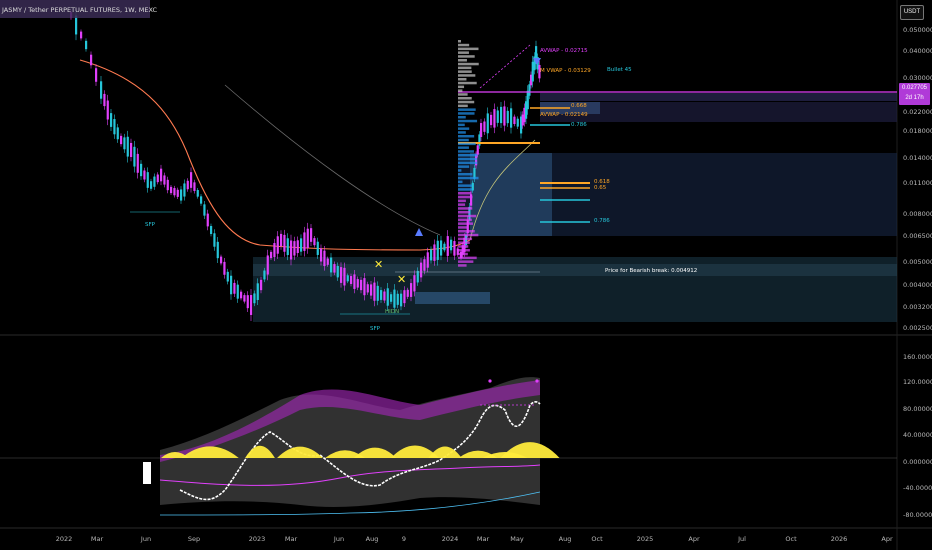 This screenshot has height=550, width=932. Describe the element at coordinates (64, 539) in the screenshot. I see `time-tick: 2022` at that location.